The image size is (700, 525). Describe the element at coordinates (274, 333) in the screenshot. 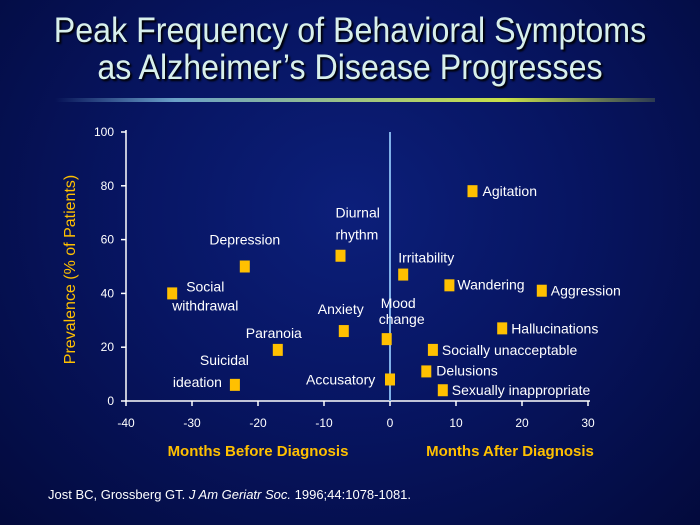

I see `data-point-label: Paranoia` at that location.